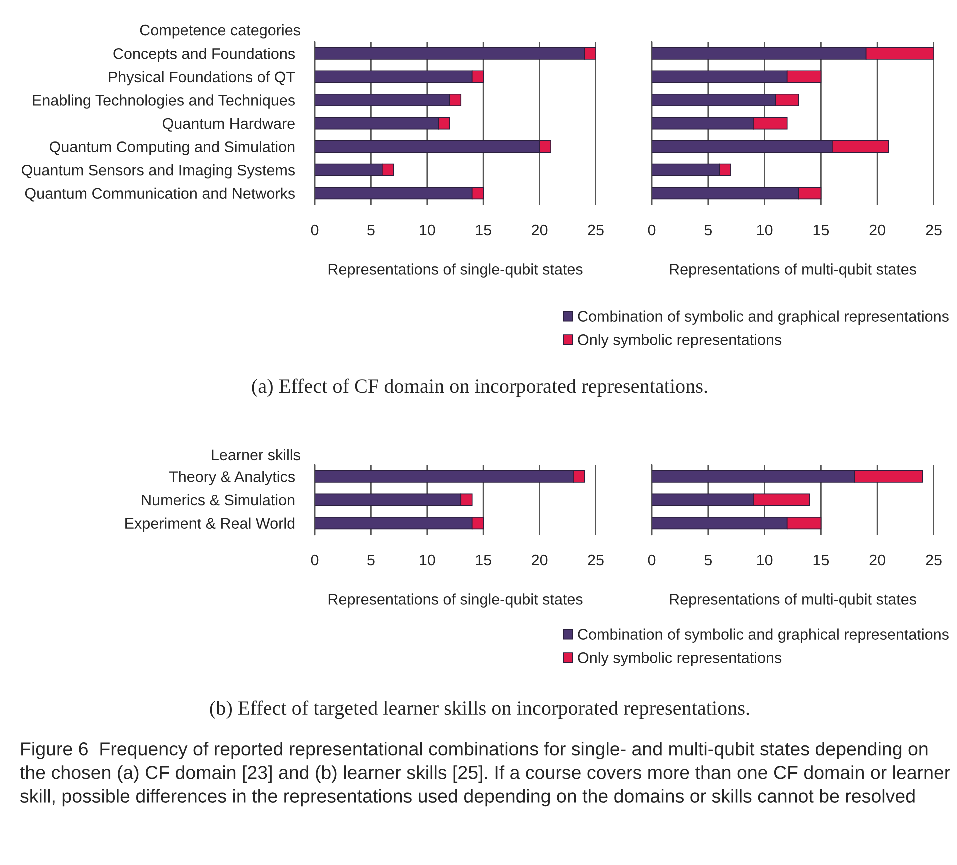 This screenshot has height=865, width=957. I want to click on y-tick-label: Quantum Sensors and Imaging Systems, so click(159, 171).